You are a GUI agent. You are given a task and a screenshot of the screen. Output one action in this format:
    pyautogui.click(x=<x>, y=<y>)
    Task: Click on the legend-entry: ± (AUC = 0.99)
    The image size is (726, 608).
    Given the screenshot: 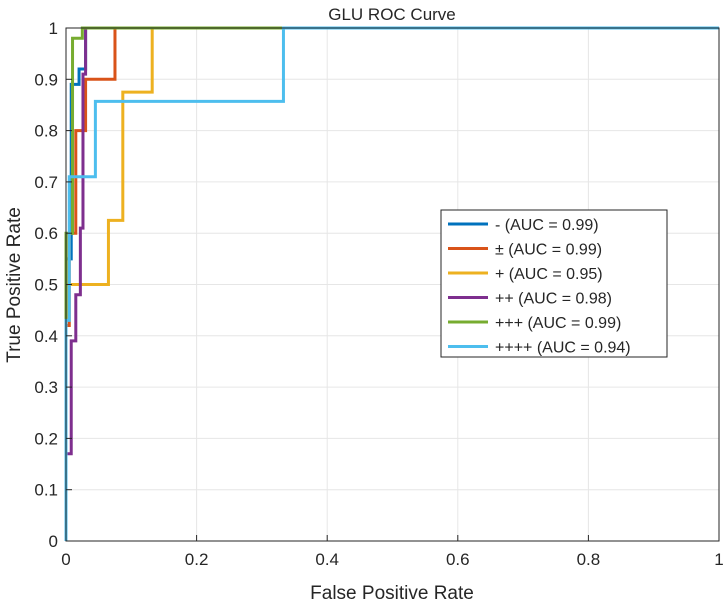 What is the action you would take?
    pyautogui.click(x=548, y=250)
    